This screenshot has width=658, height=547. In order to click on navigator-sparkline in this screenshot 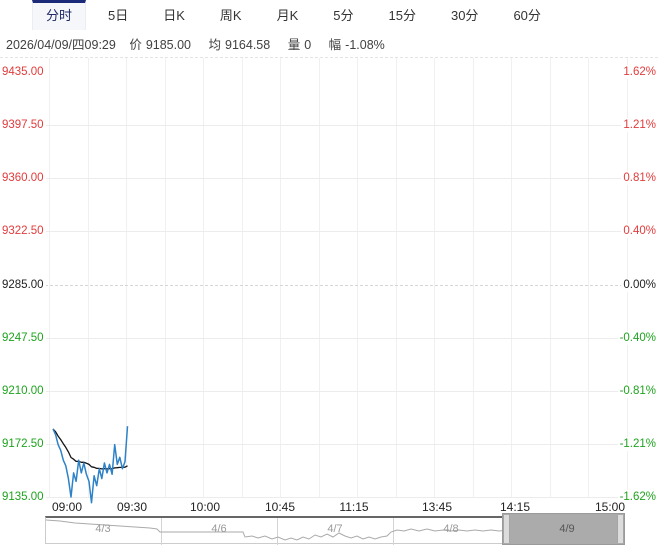, I will do `click(333, 530)`.